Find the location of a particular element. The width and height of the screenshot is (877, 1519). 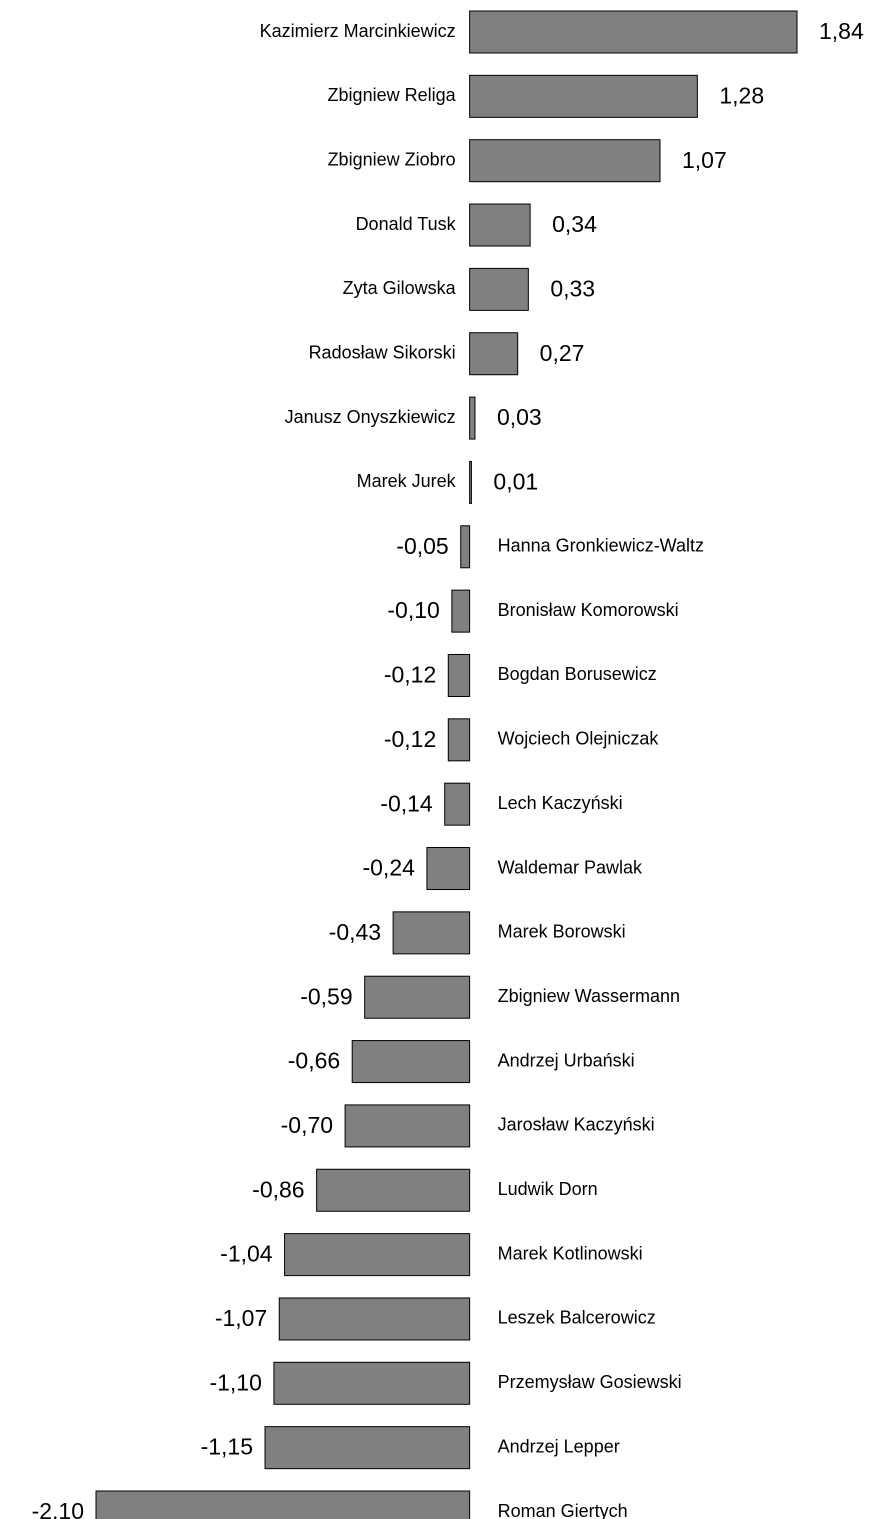

value-label: -0,70 is located at coordinates (307, 1125).